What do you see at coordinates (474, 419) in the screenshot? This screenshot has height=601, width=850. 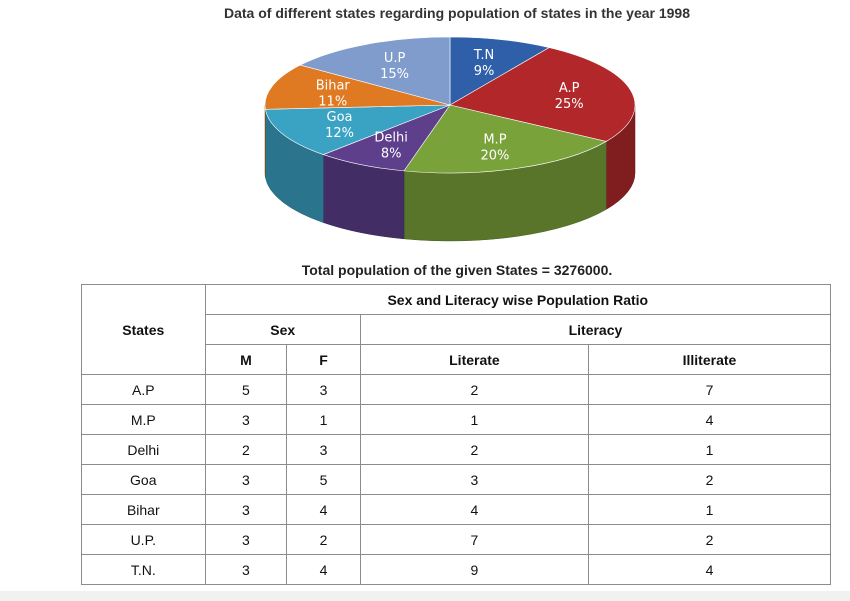 I see `cell-literate: 1` at bounding box center [474, 419].